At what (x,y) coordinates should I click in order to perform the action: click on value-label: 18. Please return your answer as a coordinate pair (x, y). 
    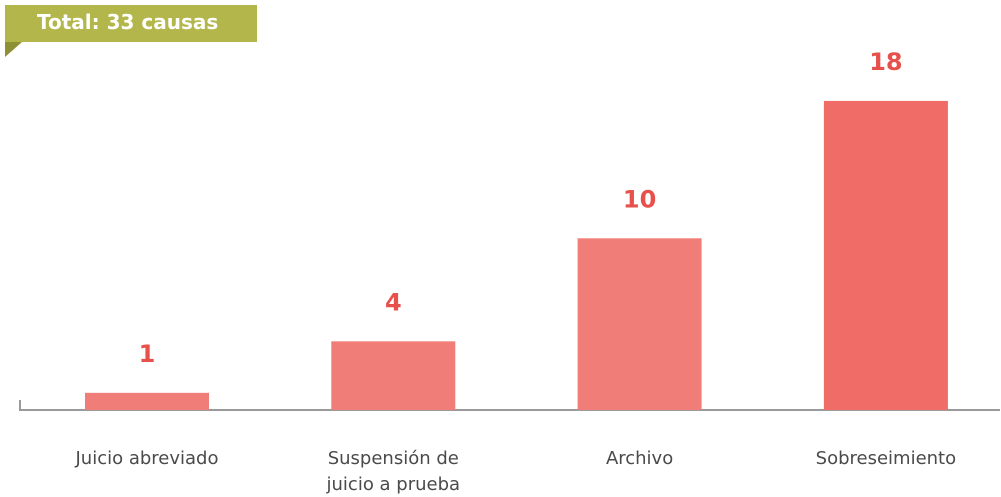
    Looking at the image, I should click on (885, 62).